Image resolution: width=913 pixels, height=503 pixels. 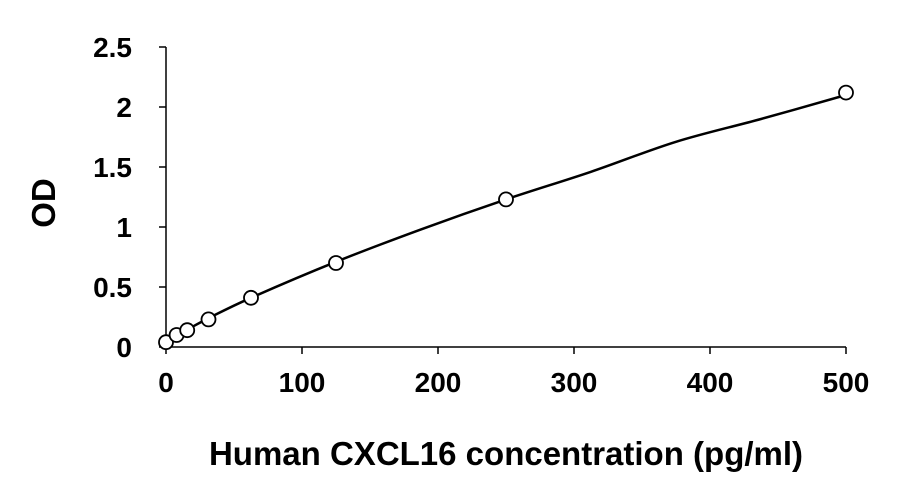 I want to click on x-tick-label: 0, so click(x=166, y=382).